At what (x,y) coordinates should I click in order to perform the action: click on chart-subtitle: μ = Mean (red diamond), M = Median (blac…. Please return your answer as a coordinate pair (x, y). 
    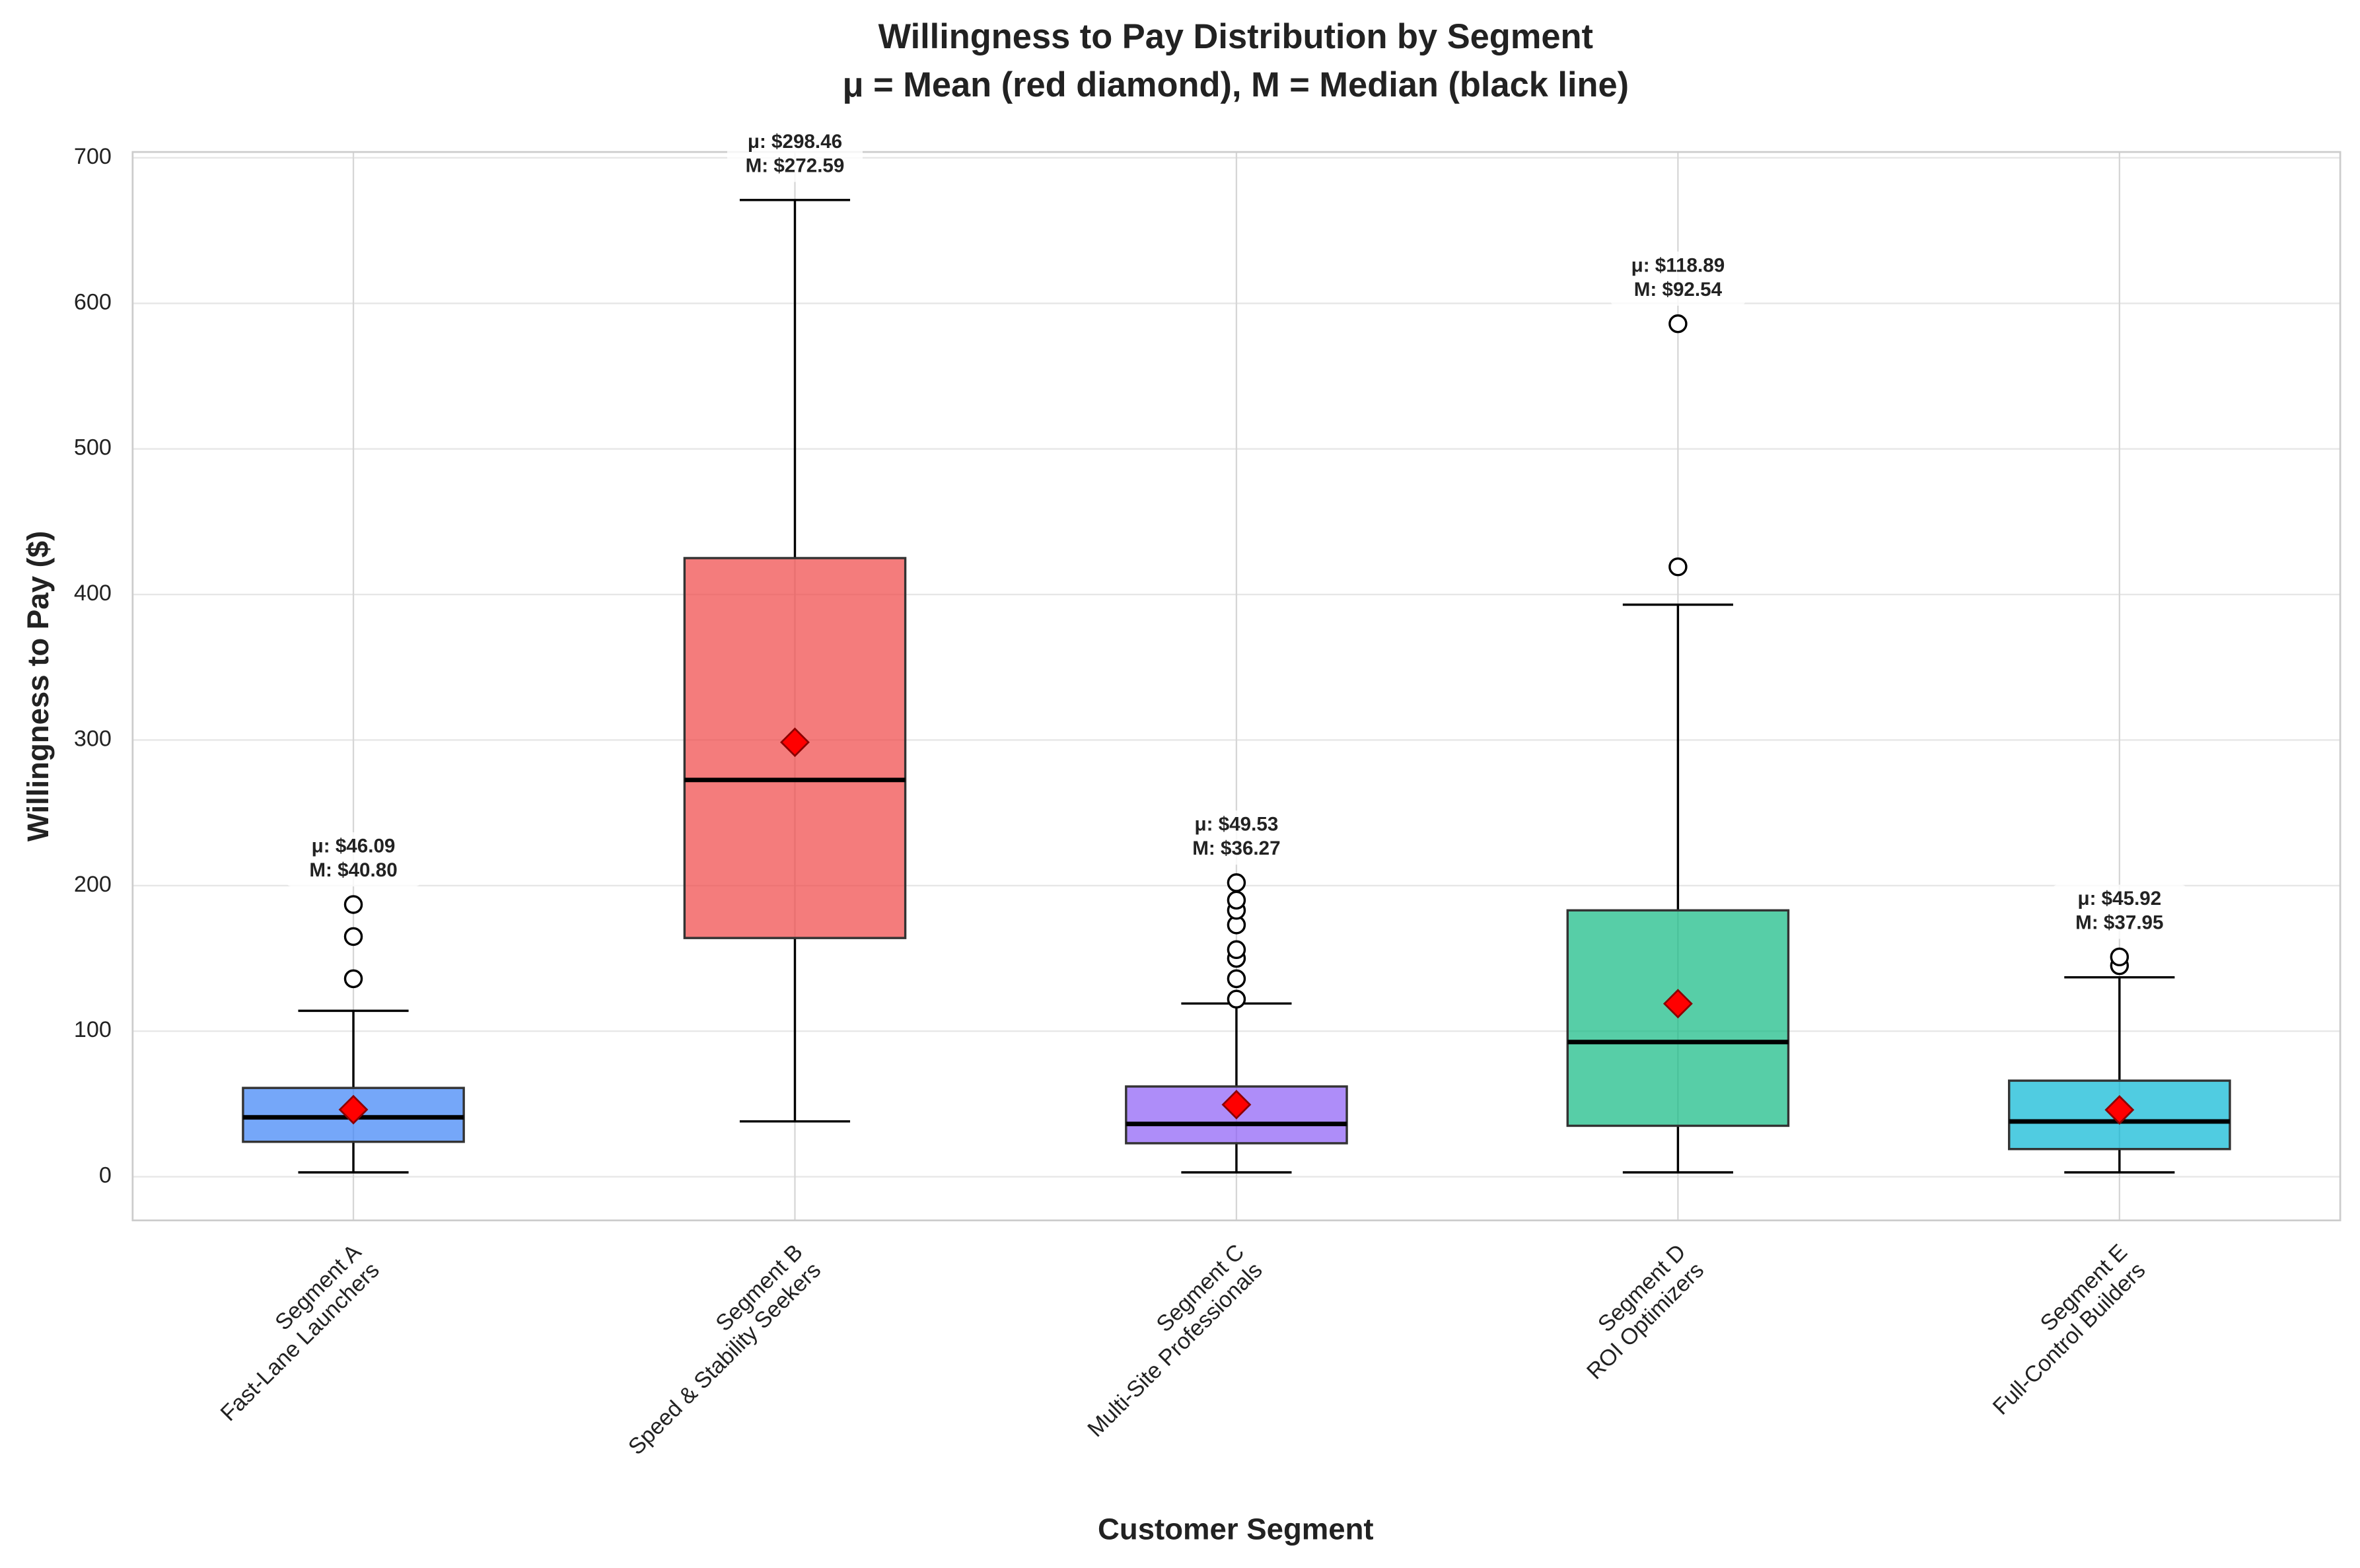
    Looking at the image, I should click on (1235, 85).